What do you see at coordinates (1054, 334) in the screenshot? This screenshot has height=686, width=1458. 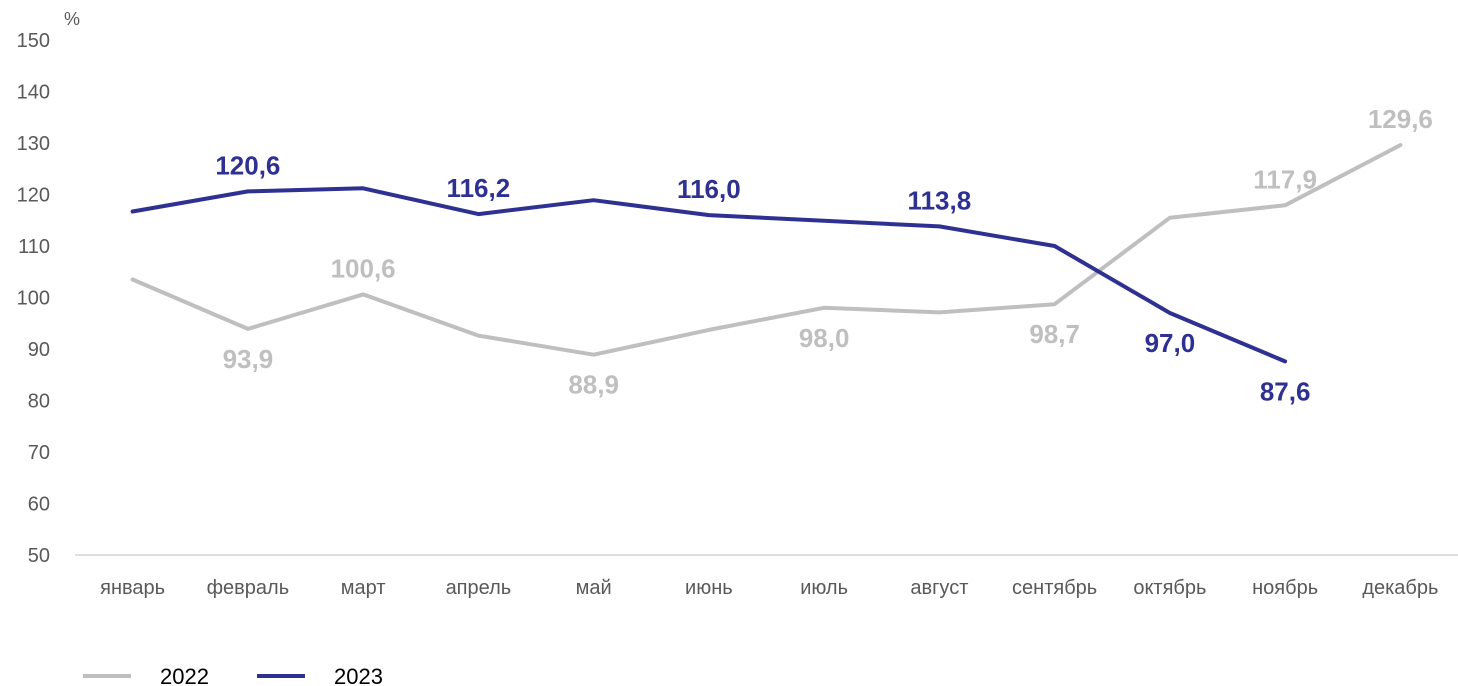 I see `data-label-2022: 98,7` at bounding box center [1054, 334].